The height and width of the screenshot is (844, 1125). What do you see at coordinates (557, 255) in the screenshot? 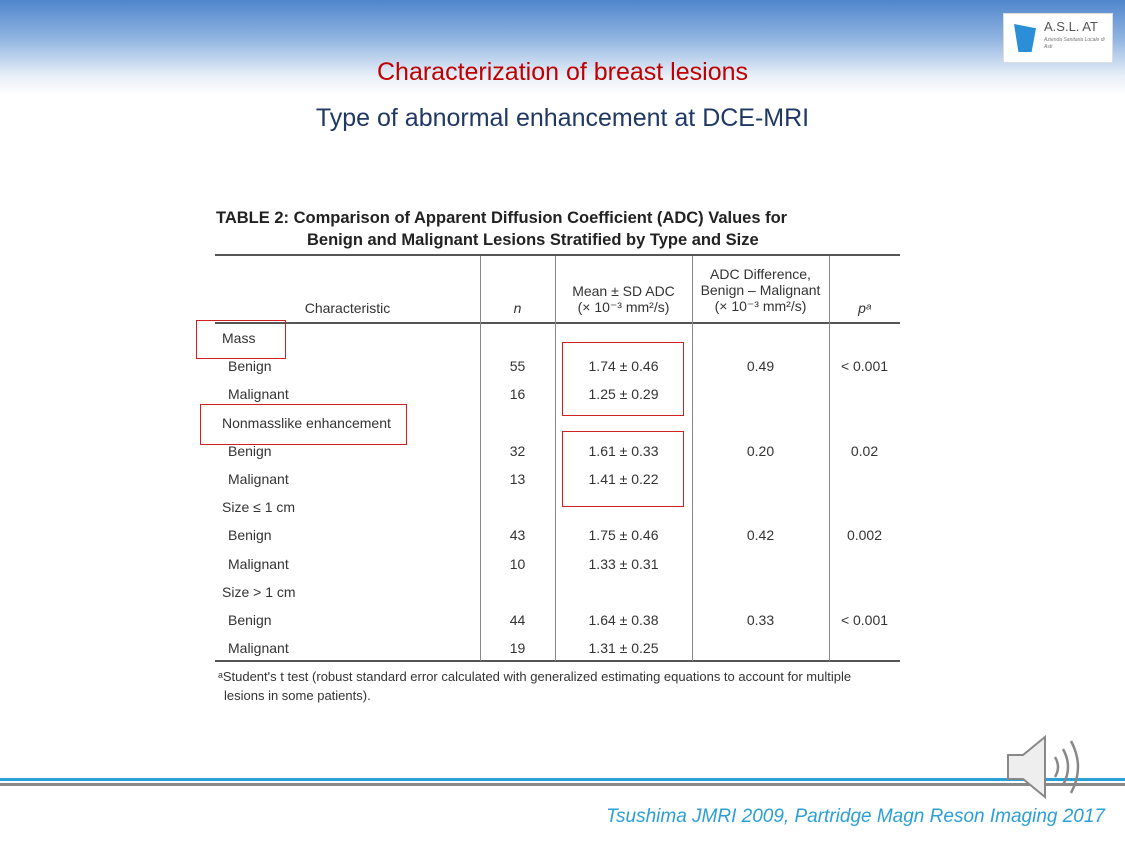
I see `table-top-rule` at bounding box center [557, 255].